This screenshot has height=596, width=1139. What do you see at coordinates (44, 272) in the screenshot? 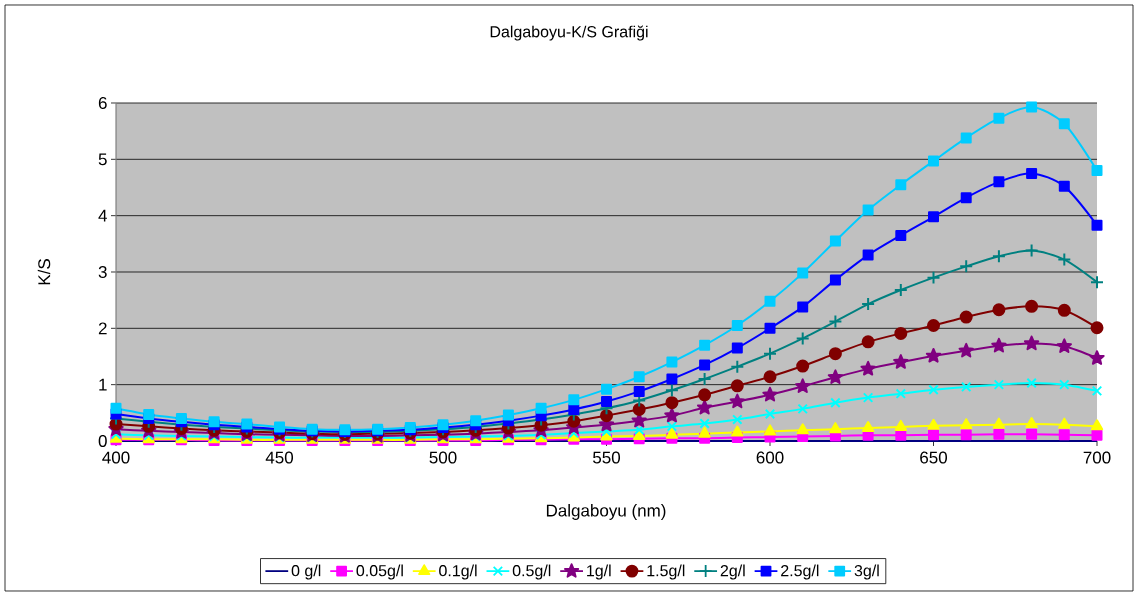
I see `y-axis-title: K/S` at bounding box center [44, 272].